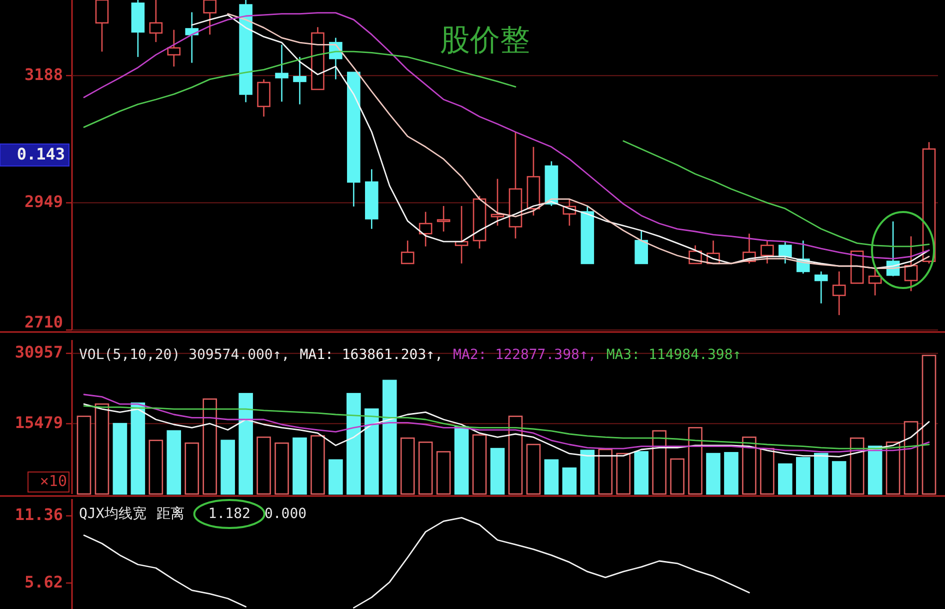 Image resolution: width=945 pixels, height=609 pixels. What do you see at coordinates (674, 354) in the screenshot?
I see `text: MA3: 114984.398↑` at bounding box center [674, 354].